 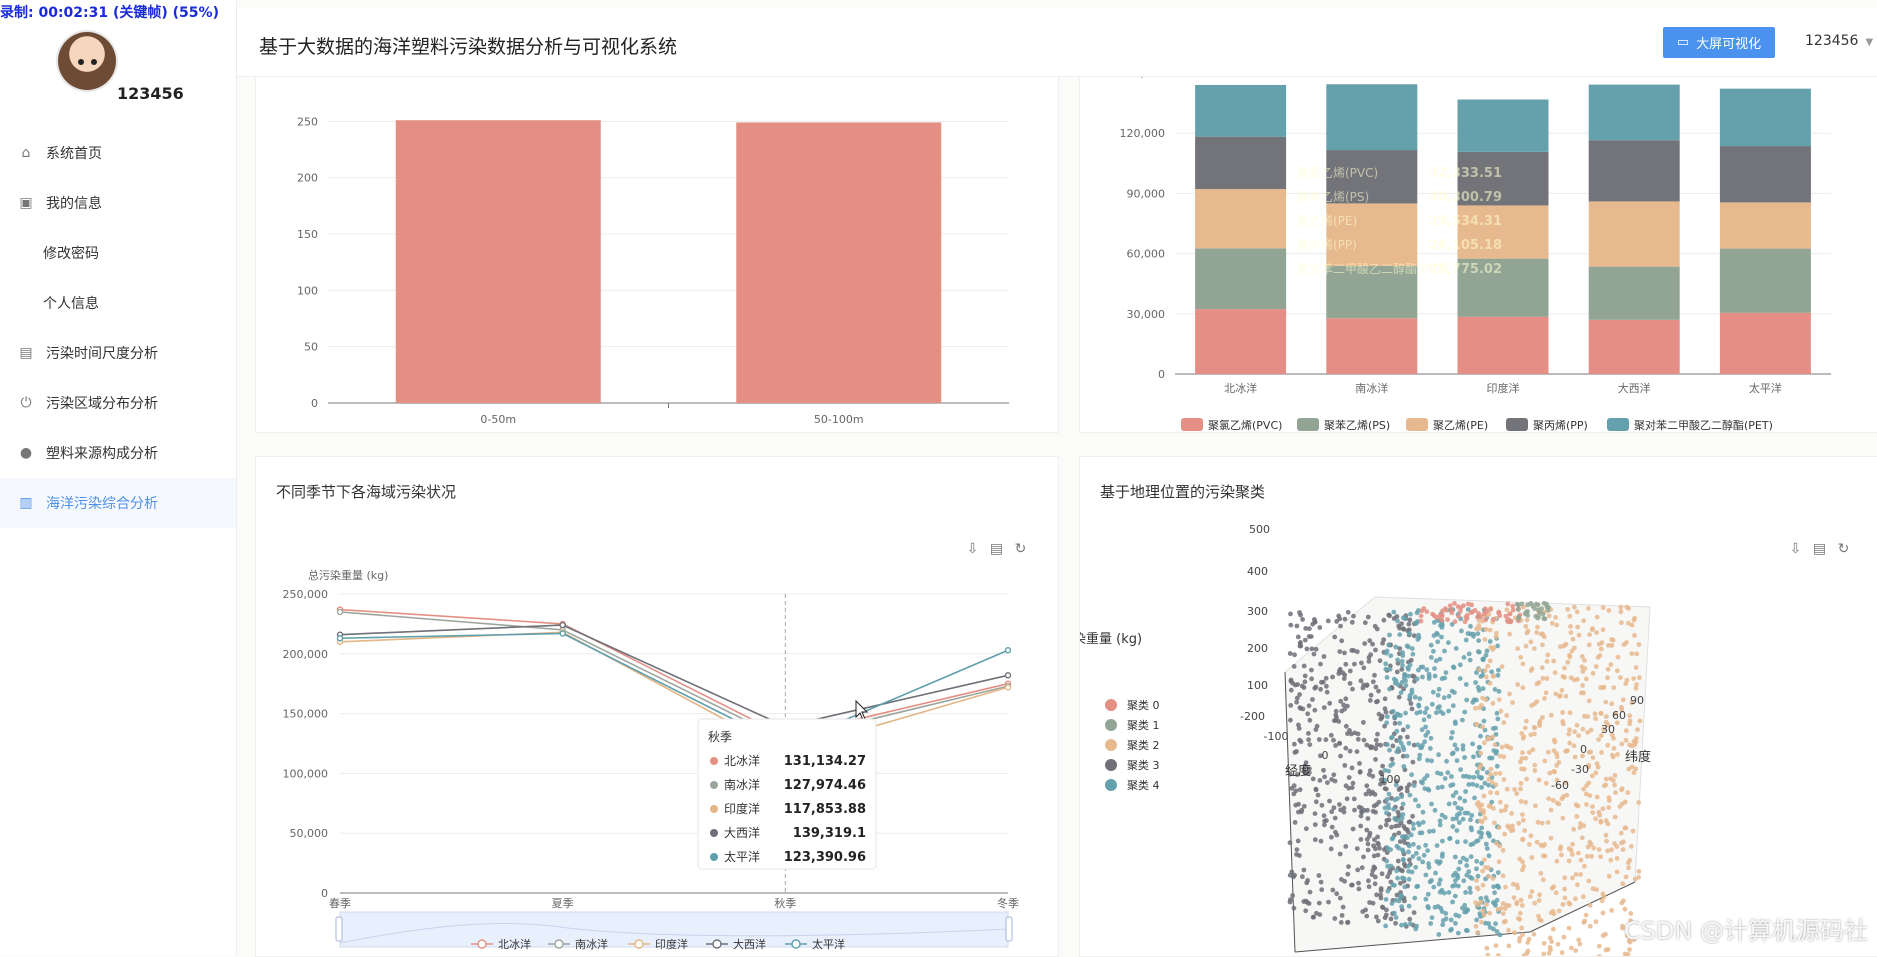 I want to click on calendar-icon: ▣, so click(x=26, y=203).